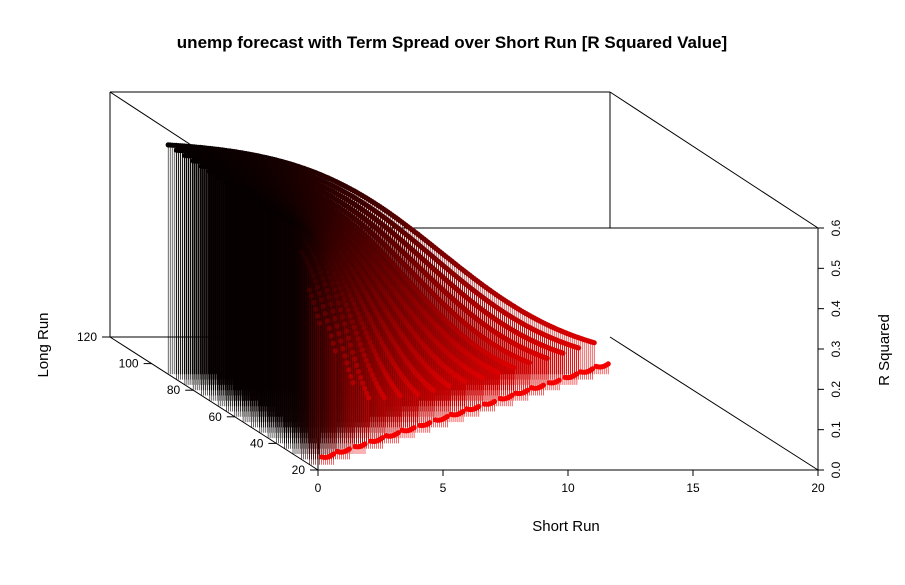 This screenshot has width=905, height=585. What do you see at coordinates (836, 268) in the screenshot?
I see `z-tick-label: 0.5` at bounding box center [836, 268].